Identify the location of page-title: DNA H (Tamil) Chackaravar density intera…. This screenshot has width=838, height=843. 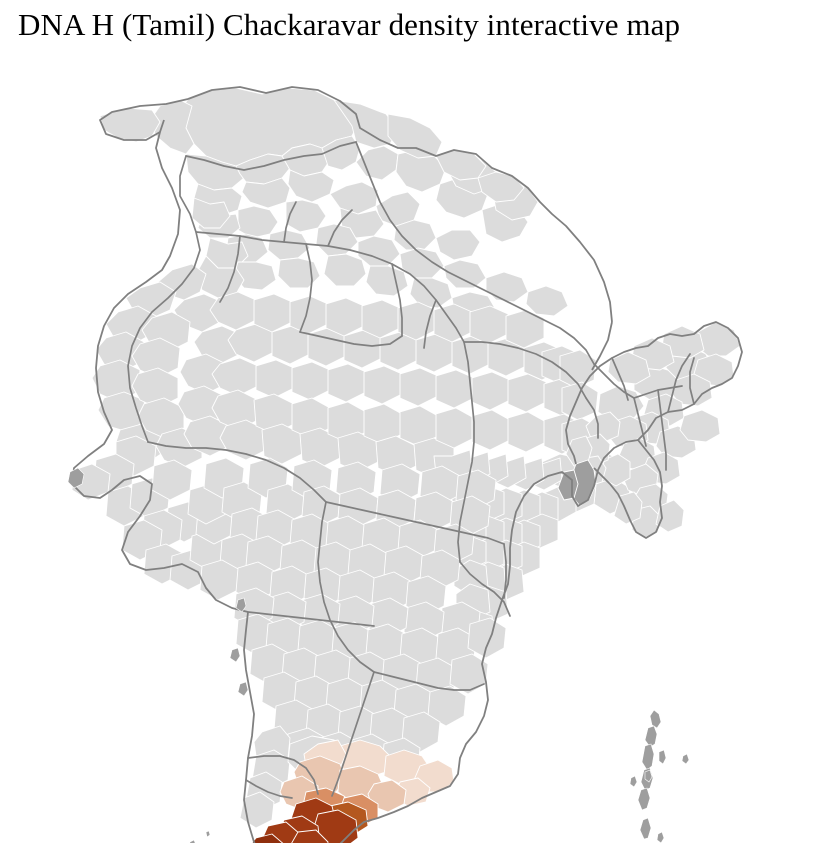
(349, 24).